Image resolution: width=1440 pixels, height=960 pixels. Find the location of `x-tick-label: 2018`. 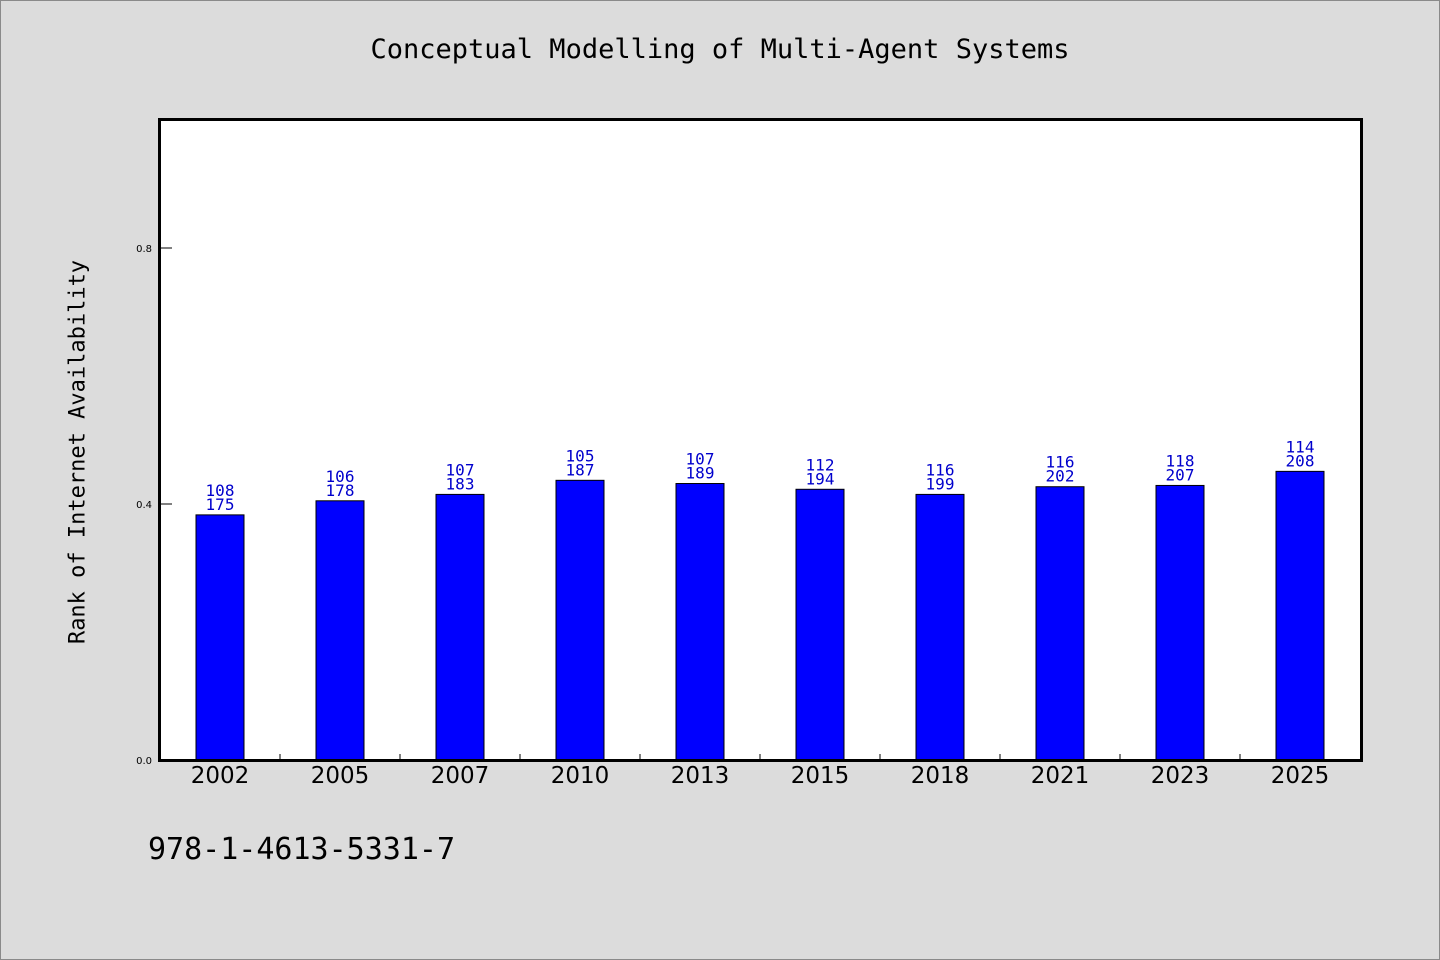

x-tick-label: 2018 is located at coordinates (940, 776).